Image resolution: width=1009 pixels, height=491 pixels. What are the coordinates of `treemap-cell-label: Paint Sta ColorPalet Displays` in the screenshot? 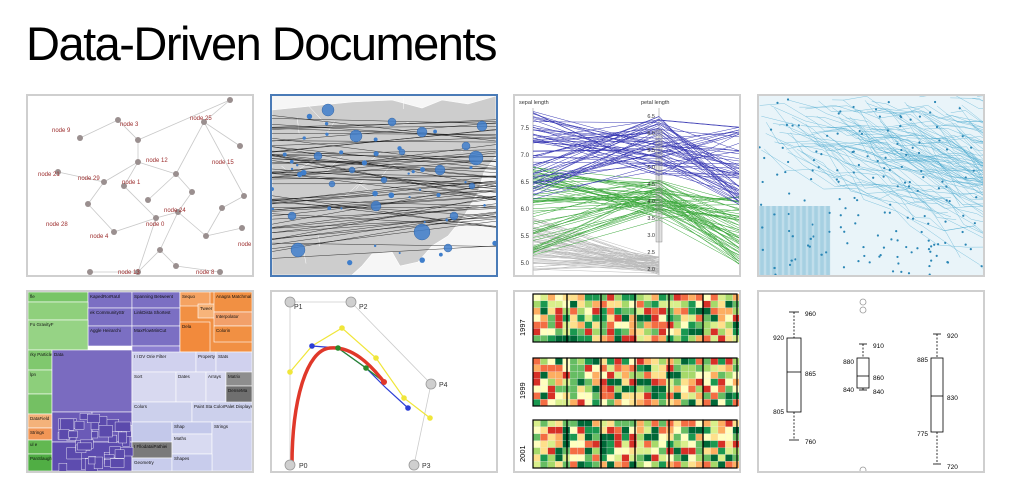 It's located at (223, 406).